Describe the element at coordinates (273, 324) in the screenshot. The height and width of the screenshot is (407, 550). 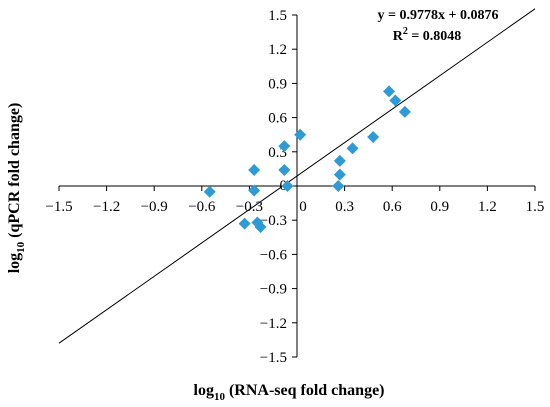
I see `y-tick-label: −1.2` at that location.